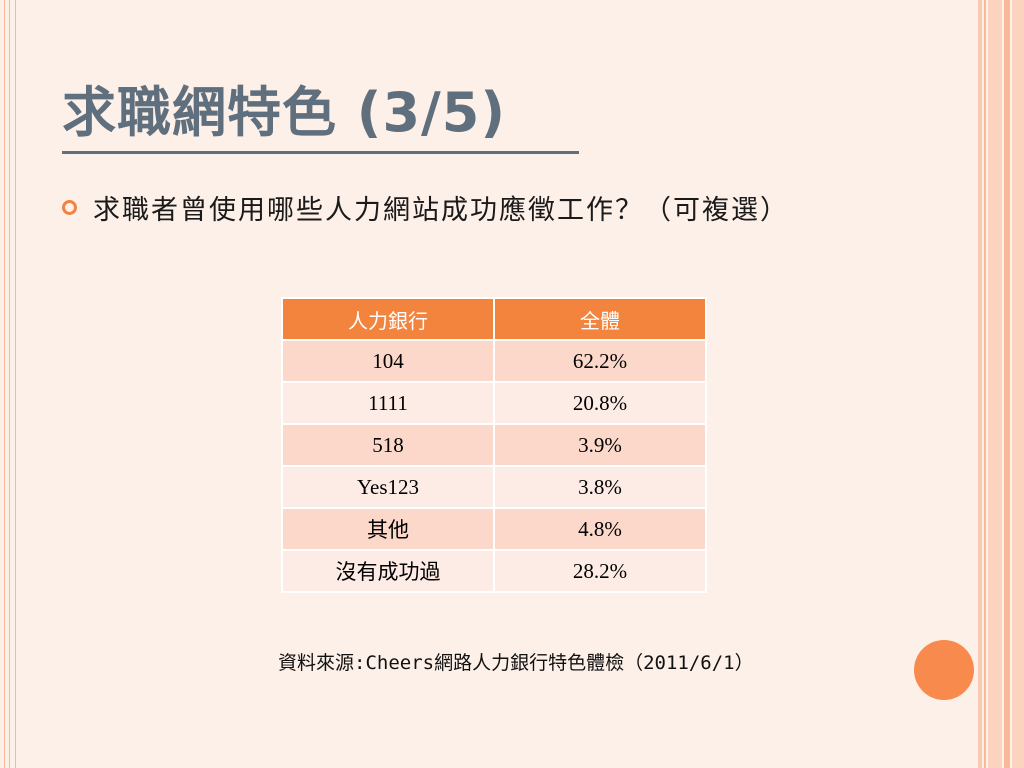  What do you see at coordinates (388, 319) in the screenshot?
I see `column-header-site: 人力銀行` at bounding box center [388, 319].